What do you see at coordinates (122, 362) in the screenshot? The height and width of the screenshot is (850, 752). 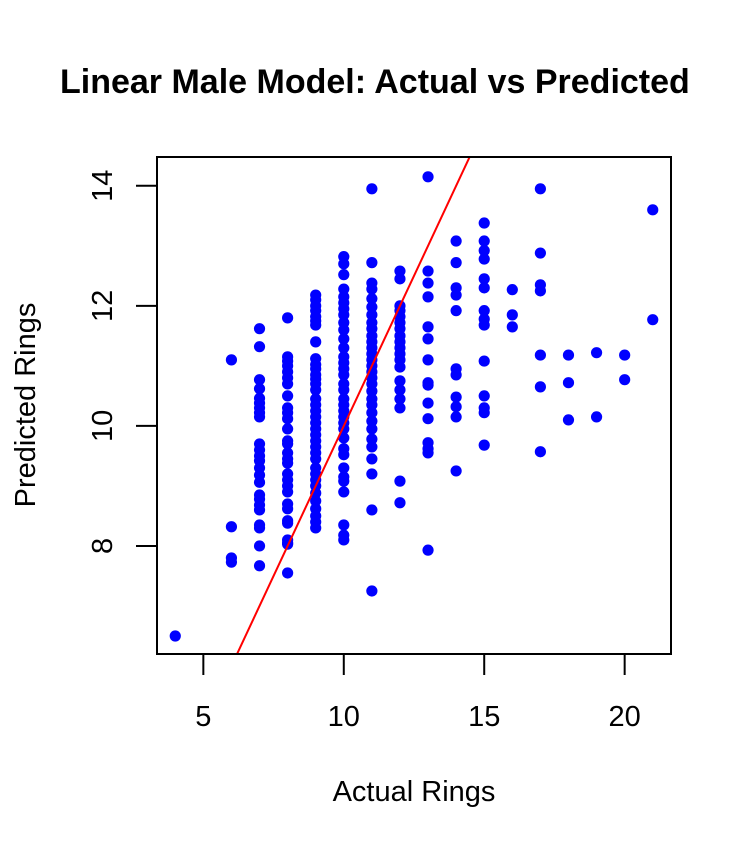 I see `y-axis: 8 10 12 14` at bounding box center [122, 362].